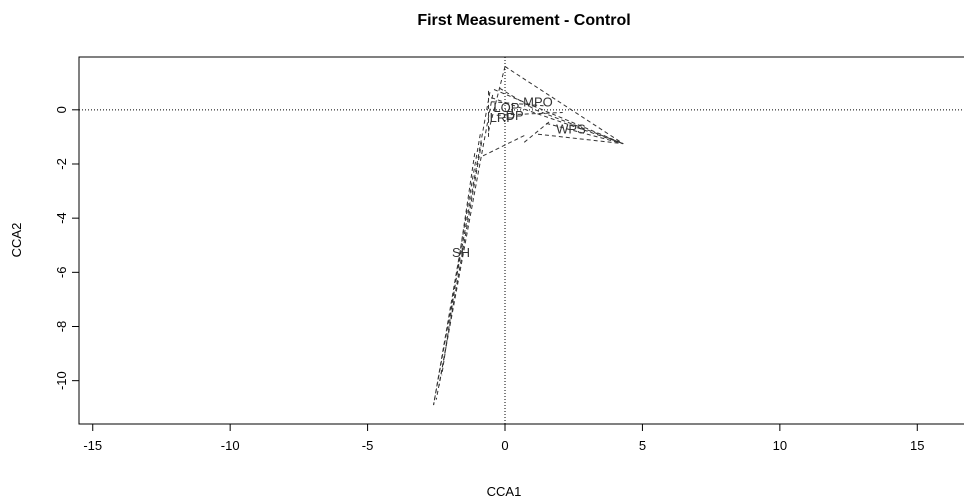 This screenshot has height=502, width=964. Describe the element at coordinates (368, 445) in the screenshot. I see `x-tick-label: -5` at that location.